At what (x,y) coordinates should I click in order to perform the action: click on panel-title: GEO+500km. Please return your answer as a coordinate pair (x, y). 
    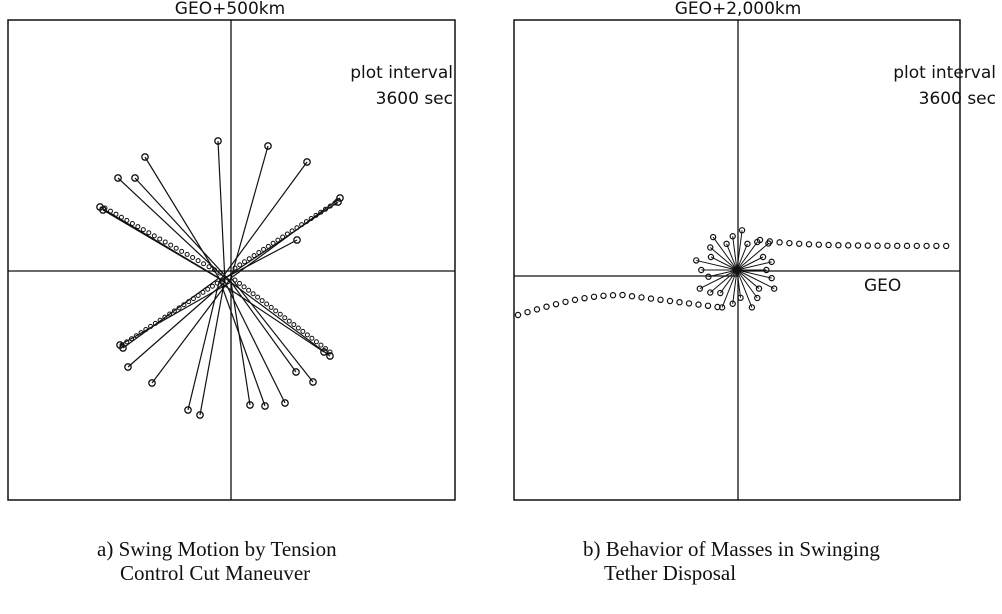
    Looking at the image, I should click on (230, 9).